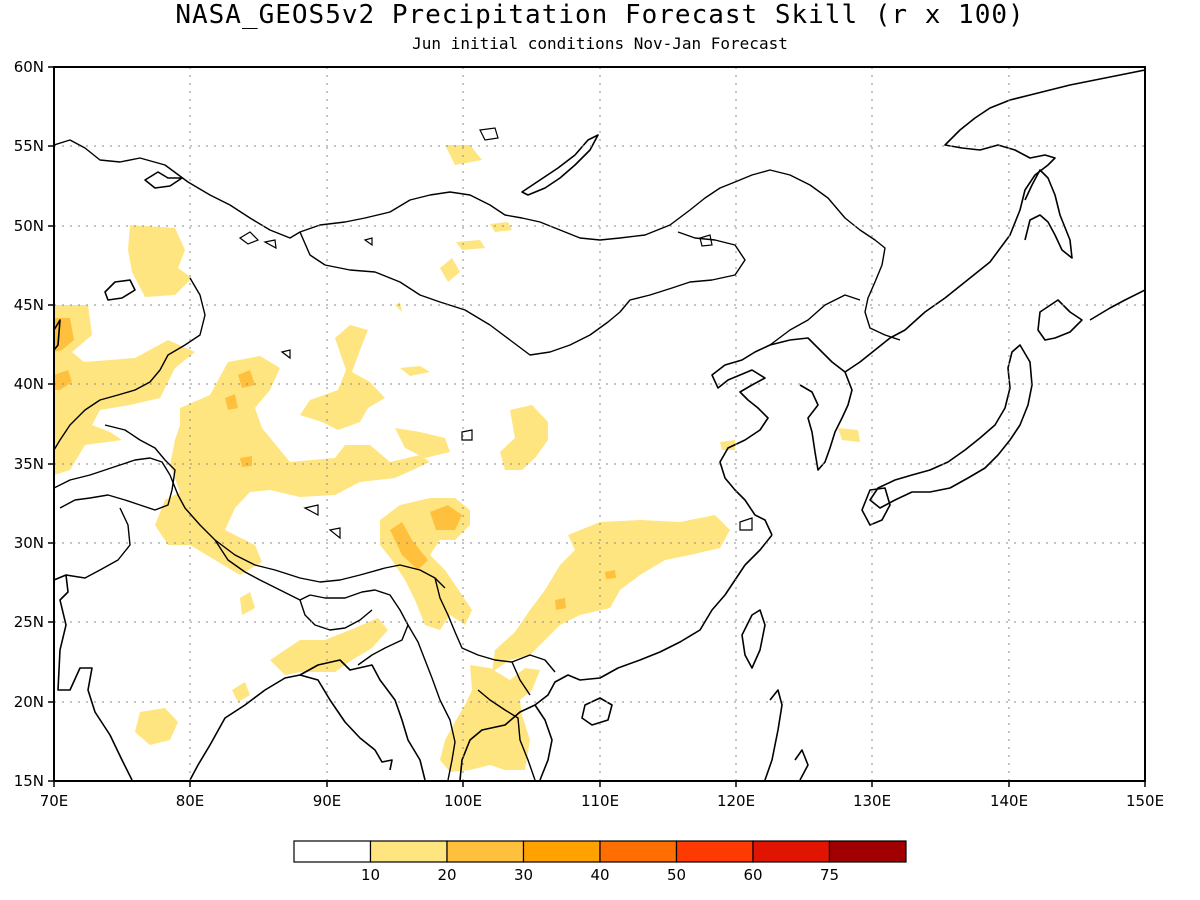  What do you see at coordinates (29, 226) in the screenshot?
I see `lat-tick-label: 50N` at bounding box center [29, 226].